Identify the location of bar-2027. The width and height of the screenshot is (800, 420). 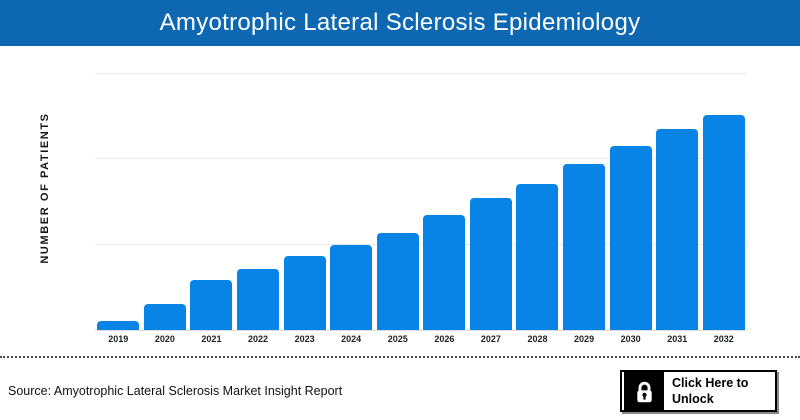
(490, 263).